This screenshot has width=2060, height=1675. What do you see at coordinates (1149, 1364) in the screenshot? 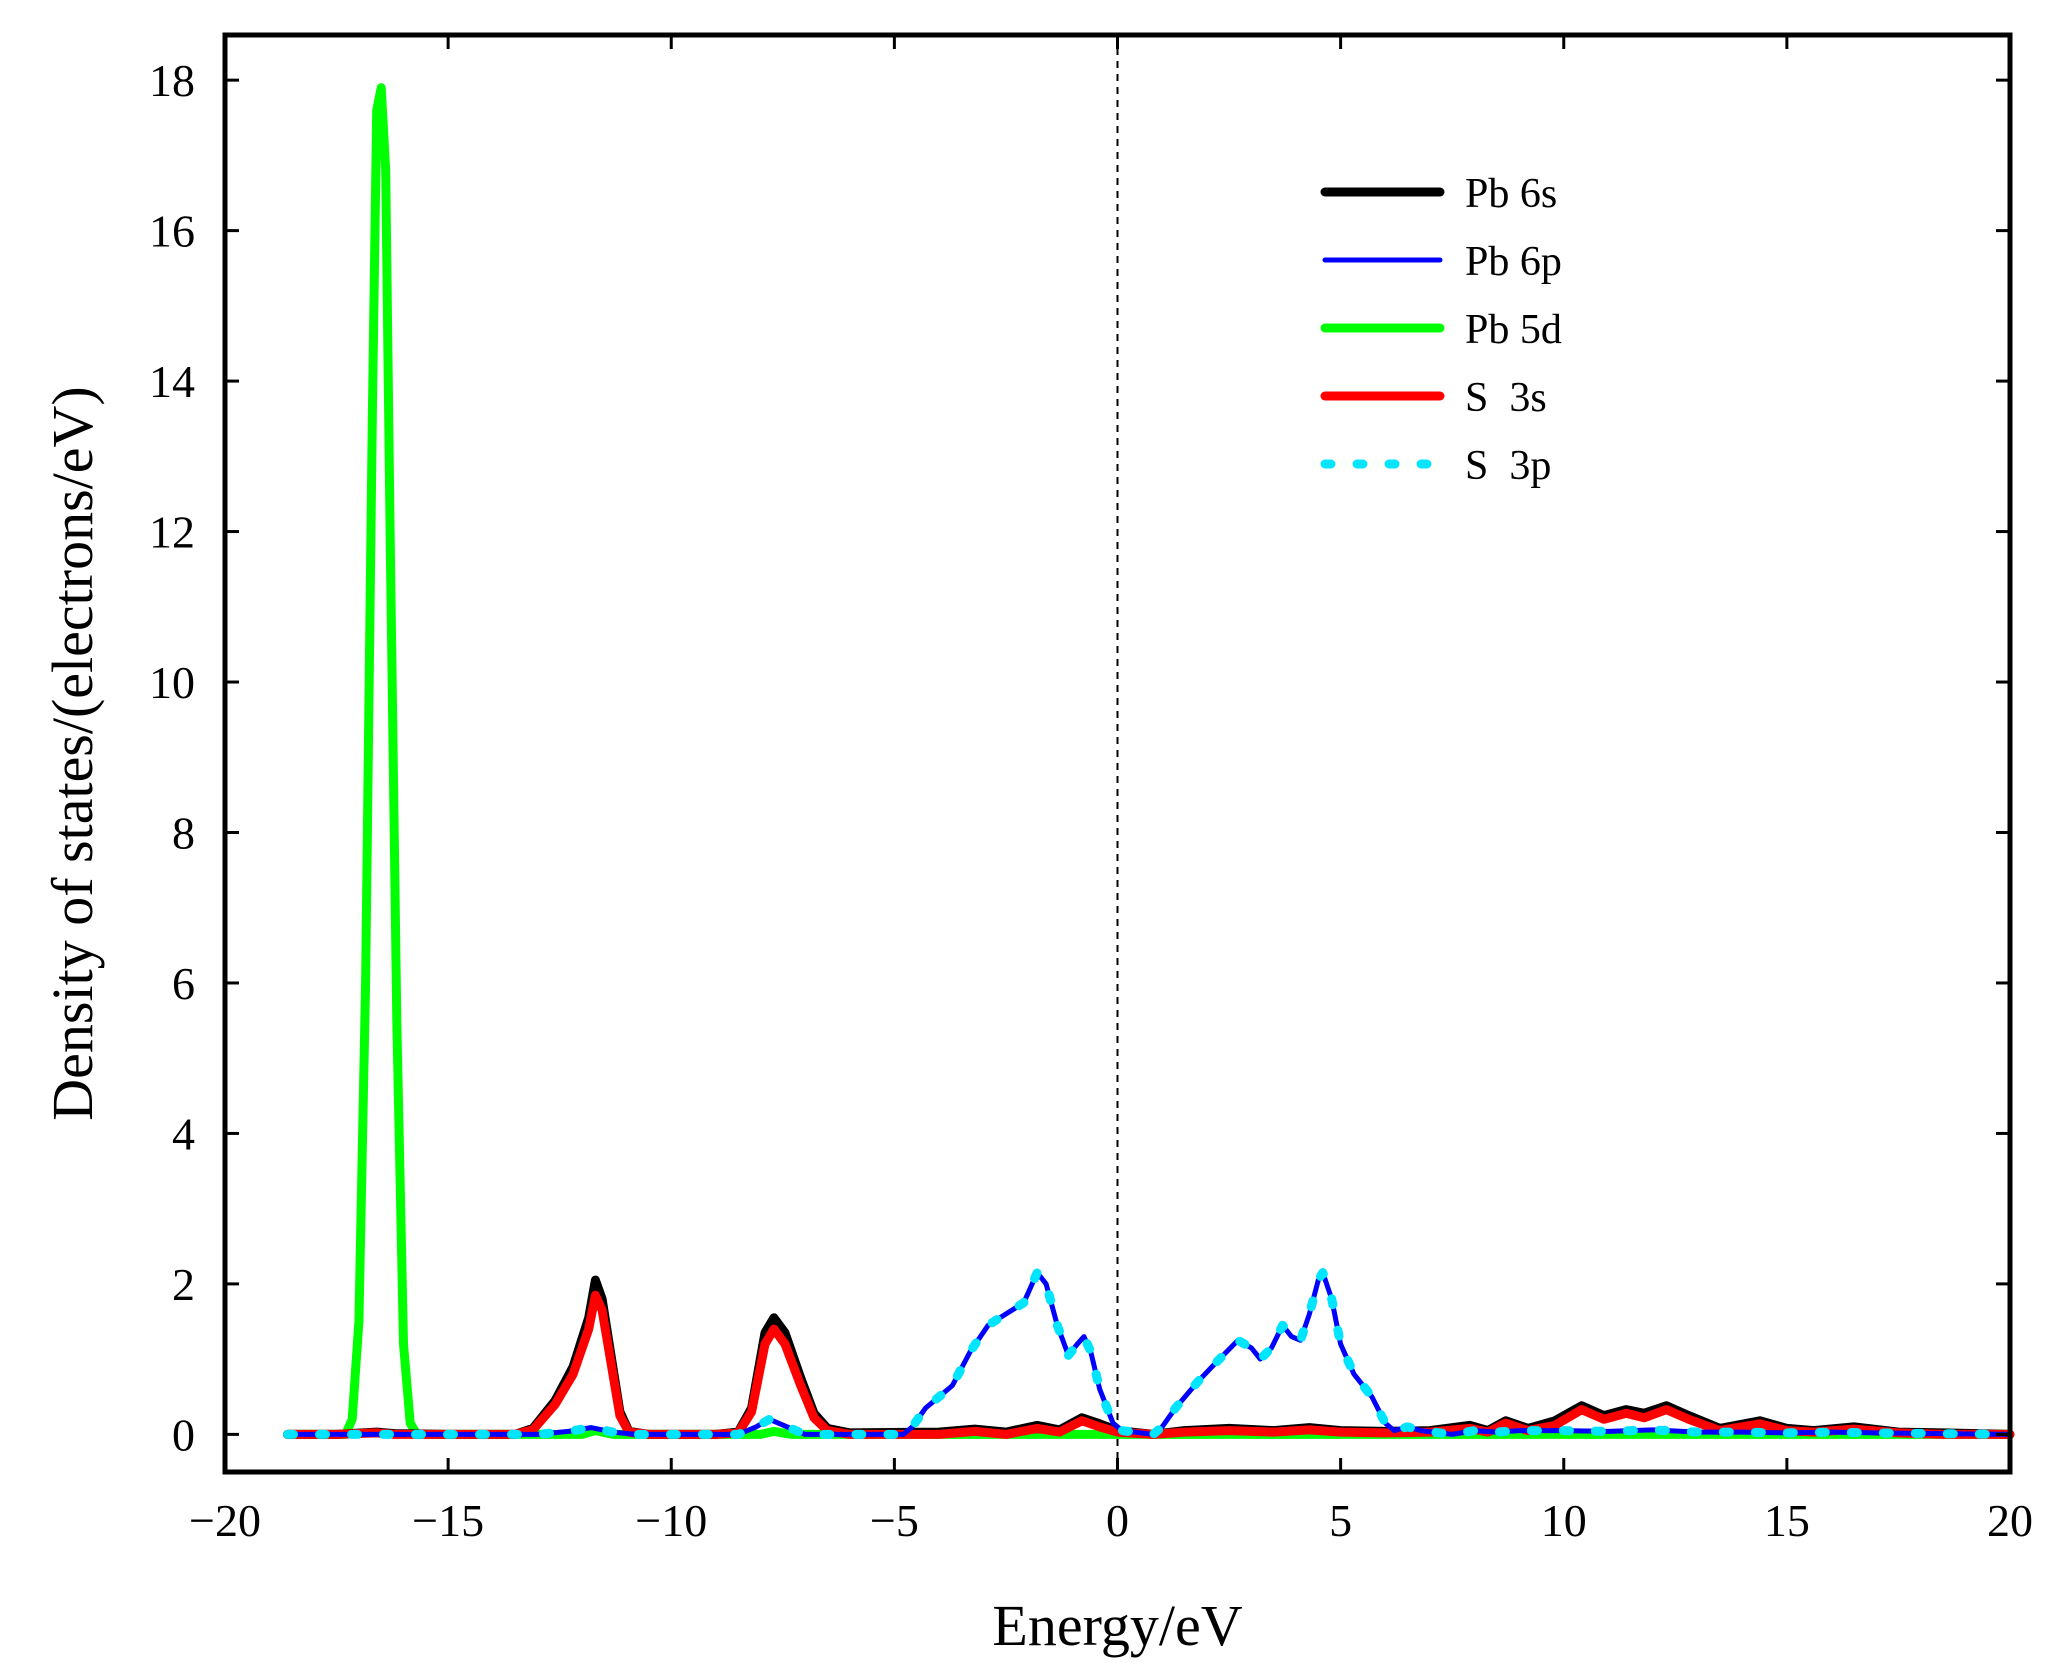
I see `series-line-s-3s` at bounding box center [1149, 1364].